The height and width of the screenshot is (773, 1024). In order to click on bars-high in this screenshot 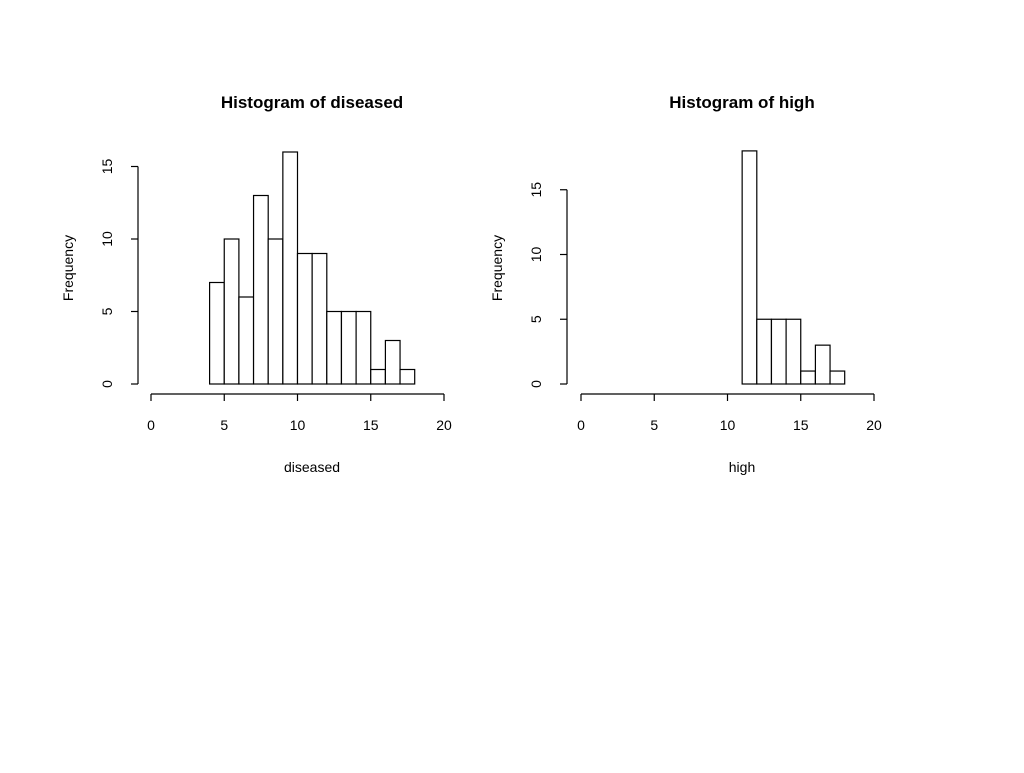, I will do `click(793, 267)`.